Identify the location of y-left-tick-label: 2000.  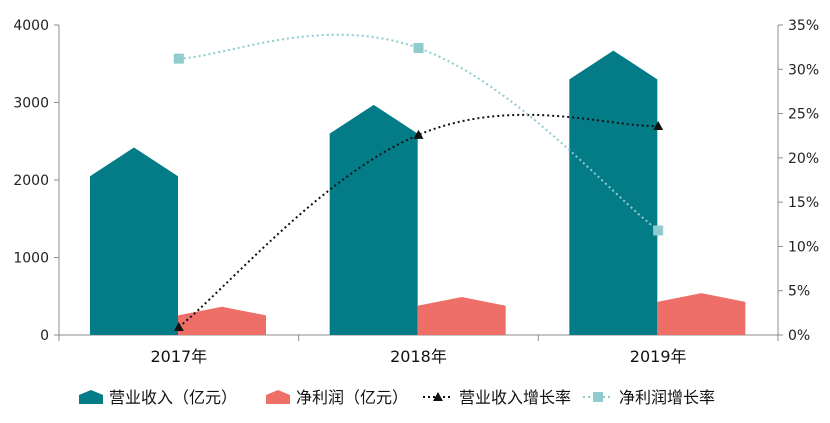
(31, 181).